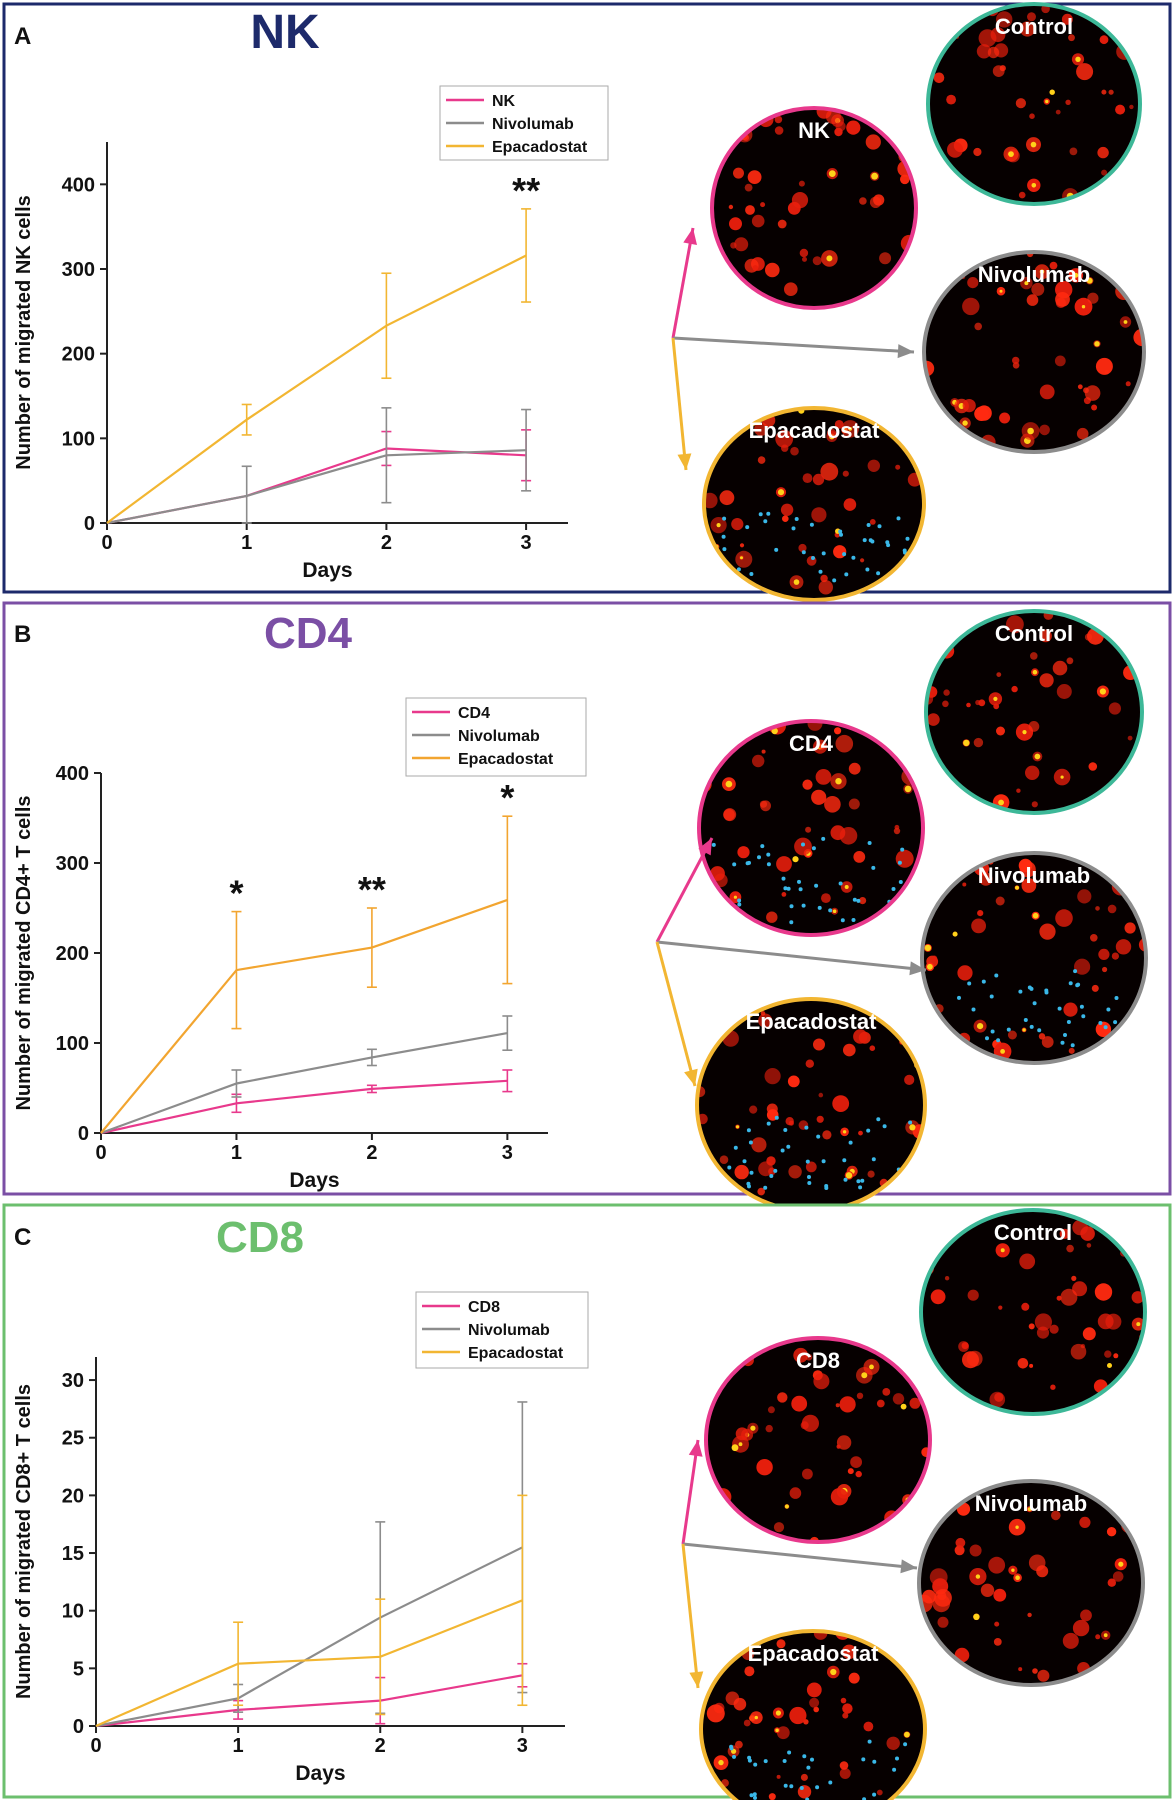 This screenshot has width=1176, height=1805. I want to click on arrow-head, so click(908, 1566).